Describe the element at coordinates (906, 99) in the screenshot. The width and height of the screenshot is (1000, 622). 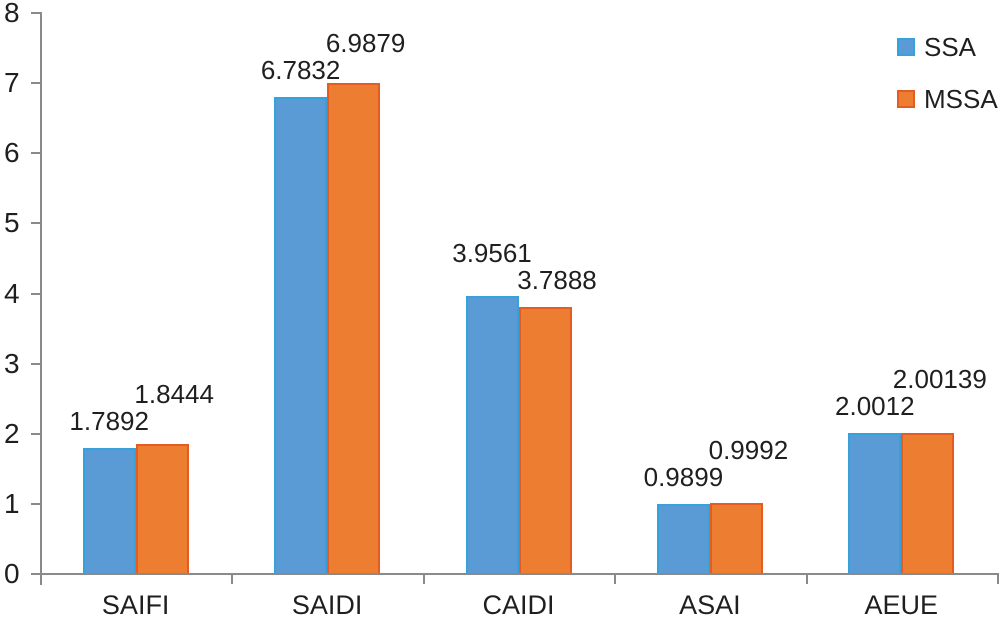
I see `legend-swatch-mssa` at that location.